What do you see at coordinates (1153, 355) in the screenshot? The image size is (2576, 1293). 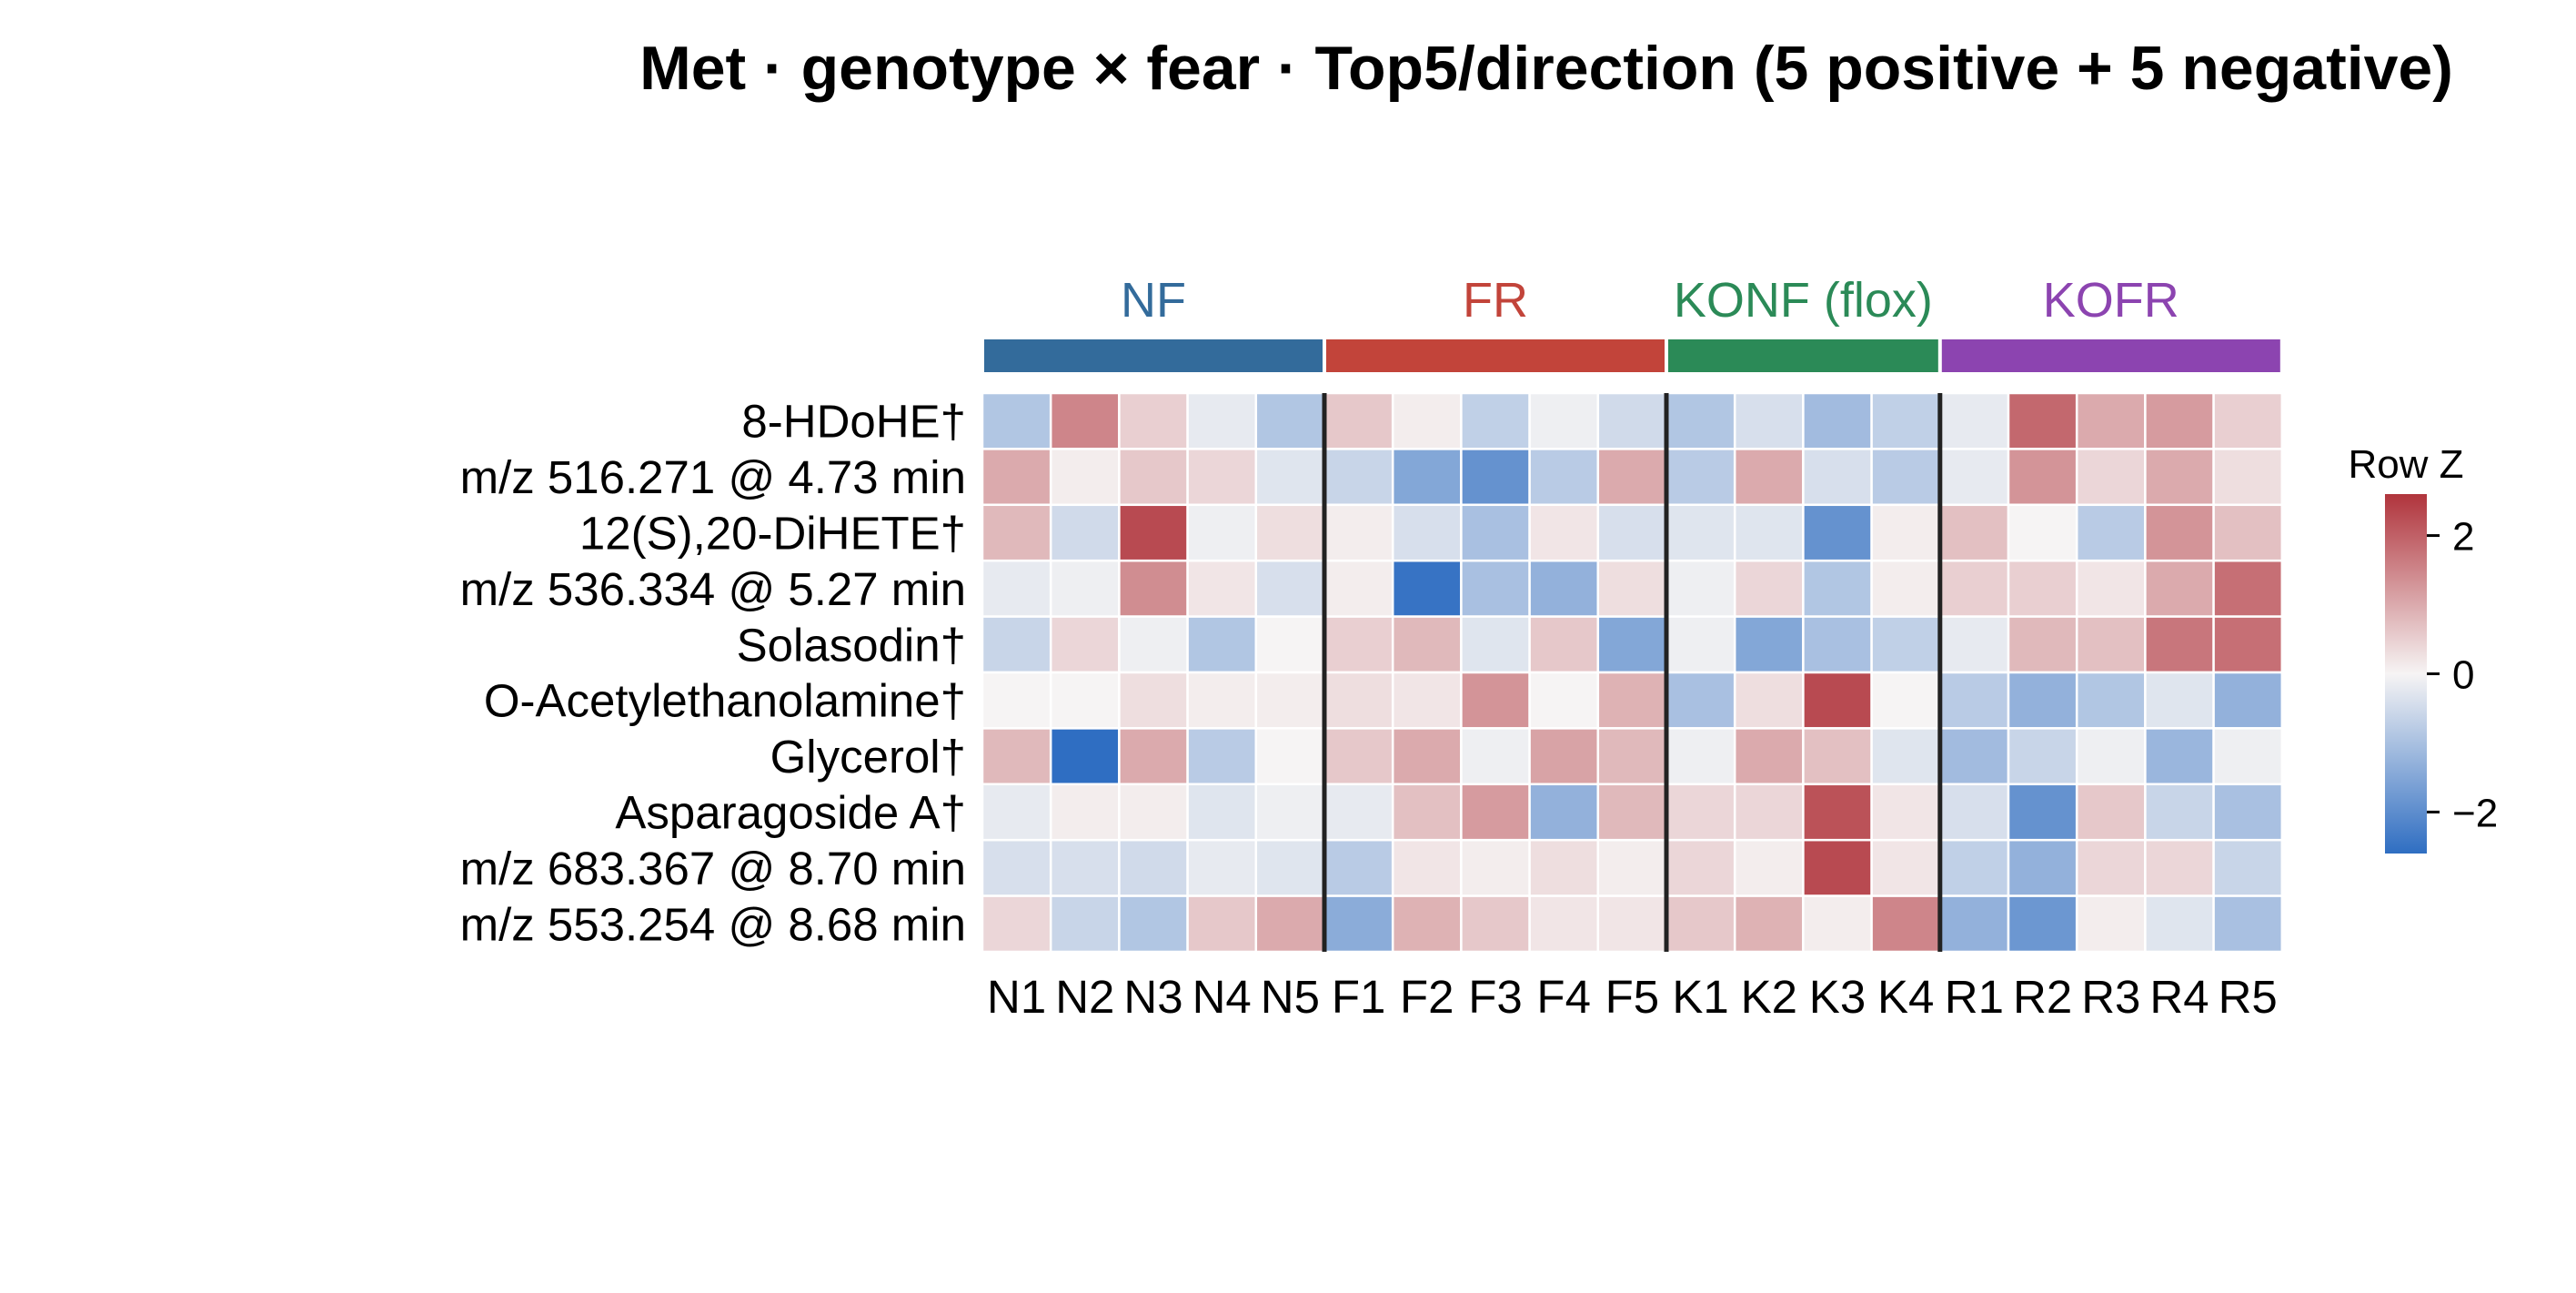 I see `group-bar-nf` at bounding box center [1153, 355].